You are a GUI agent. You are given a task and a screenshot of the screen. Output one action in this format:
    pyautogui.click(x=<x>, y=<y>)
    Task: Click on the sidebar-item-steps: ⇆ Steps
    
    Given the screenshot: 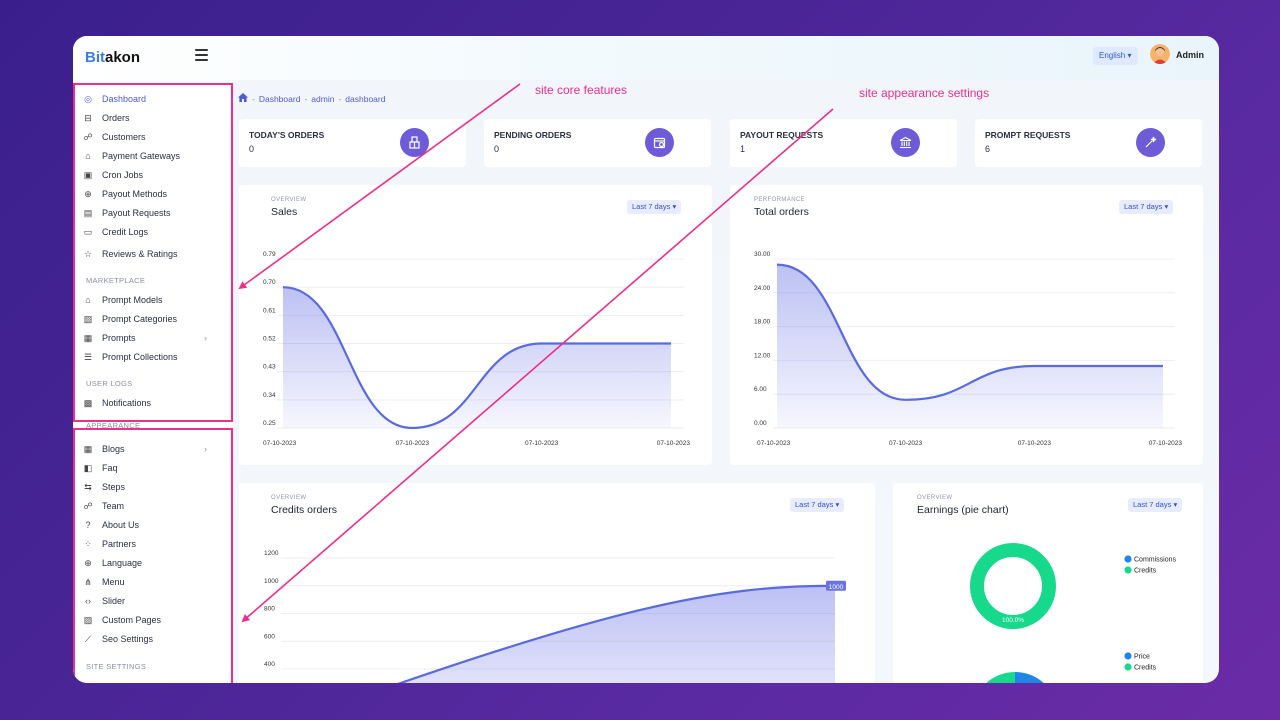 What is the action you would take?
    pyautogui.click(x=103, y=487)
    